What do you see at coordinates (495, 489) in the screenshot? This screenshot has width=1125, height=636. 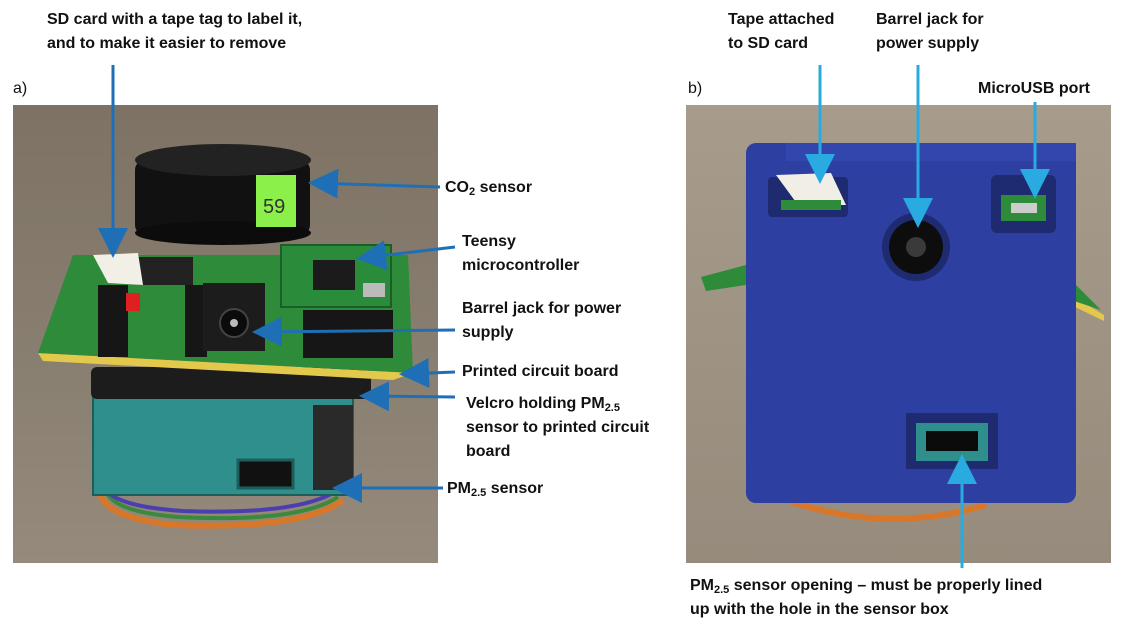 I see `label-pm25-sensor: PM2.5 sensor` at bounding box center [495, 489].